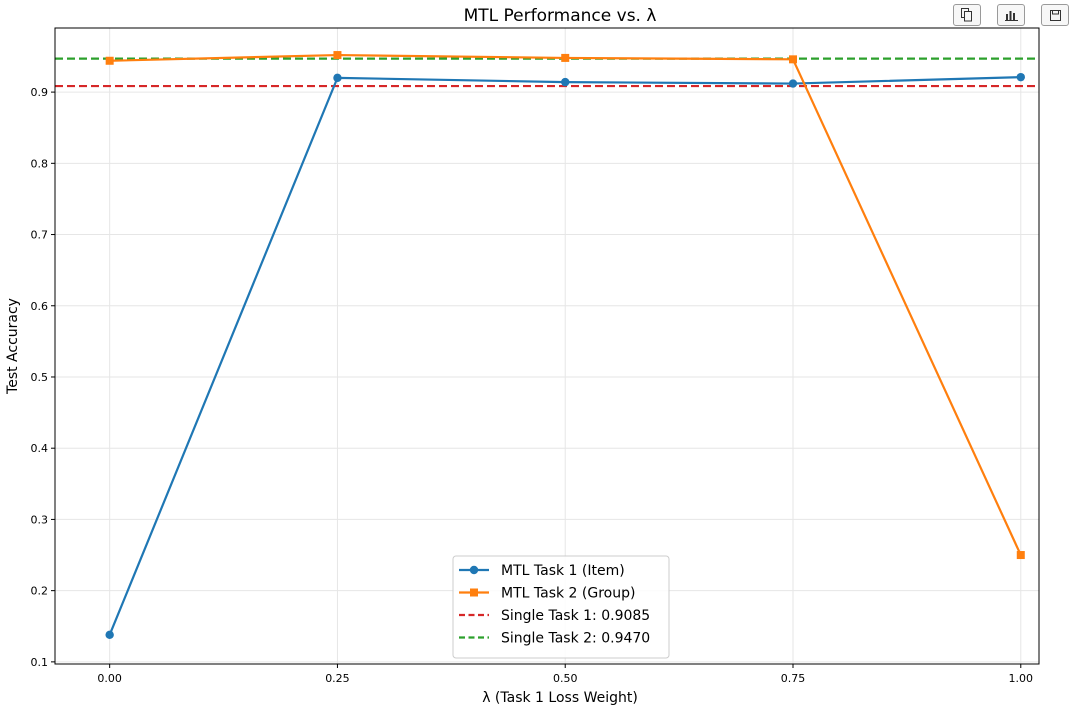  Describe the element at coordinates (13, 346) in the screenshot. I see `y-axis-label: Test Accuracy` at that location.